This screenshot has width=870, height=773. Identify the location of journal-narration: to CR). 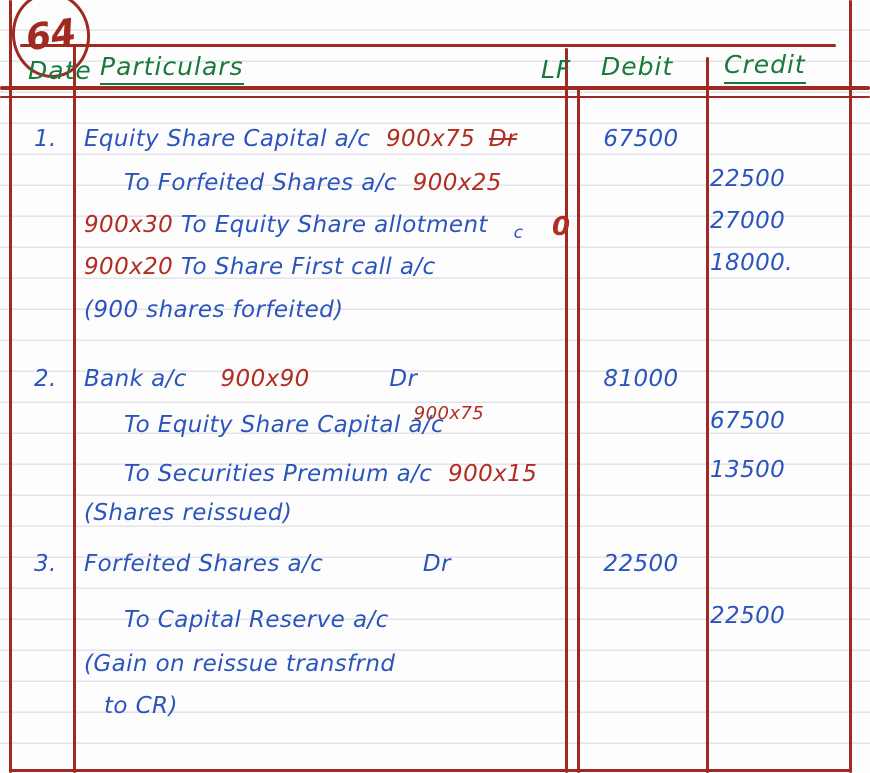
(435, 714).